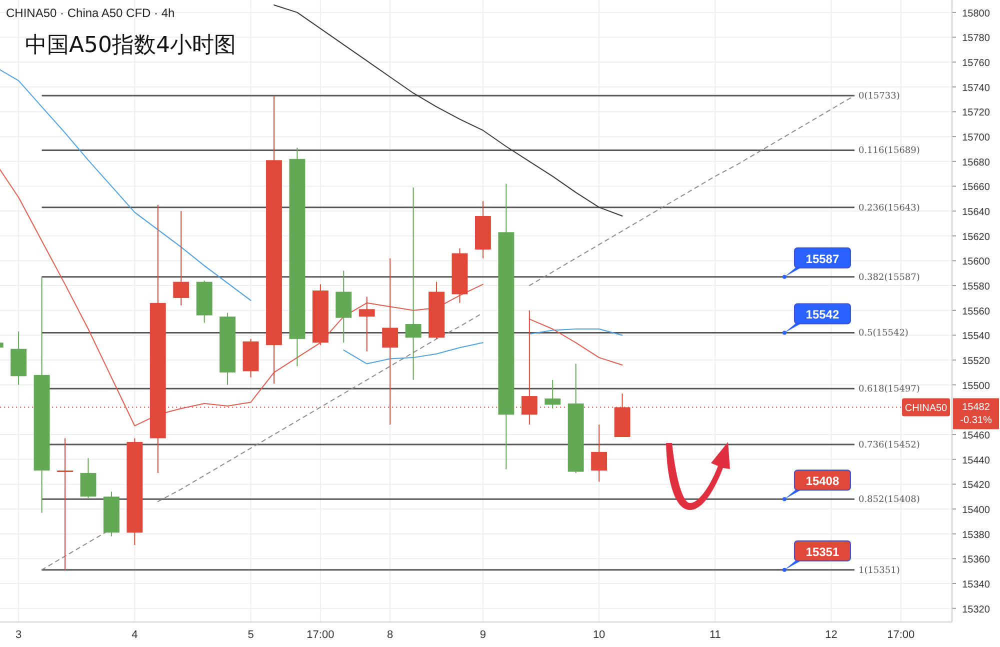  I want to click on ref-line-label: 0.236(15643), so click(889, 208).